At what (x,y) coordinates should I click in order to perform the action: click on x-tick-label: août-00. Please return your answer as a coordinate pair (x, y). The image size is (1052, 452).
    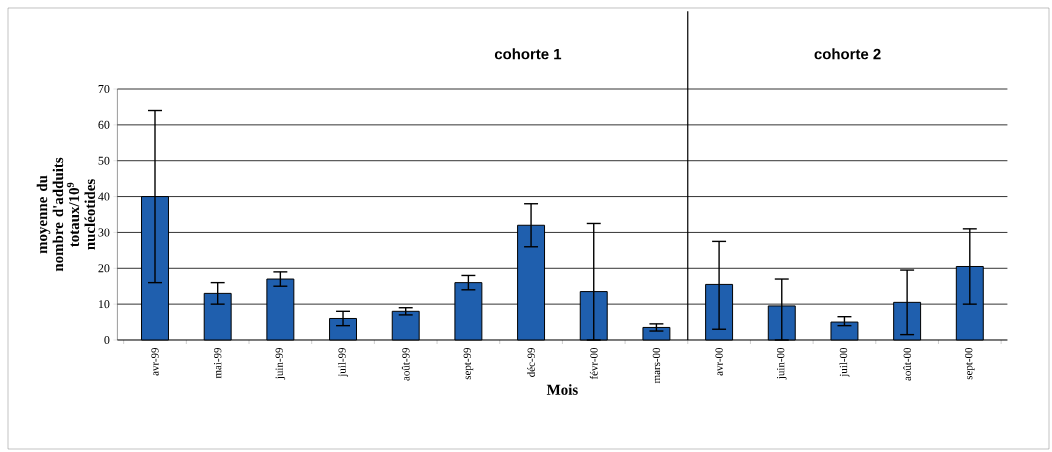
    Looking at the image, I should click on (907, 364).